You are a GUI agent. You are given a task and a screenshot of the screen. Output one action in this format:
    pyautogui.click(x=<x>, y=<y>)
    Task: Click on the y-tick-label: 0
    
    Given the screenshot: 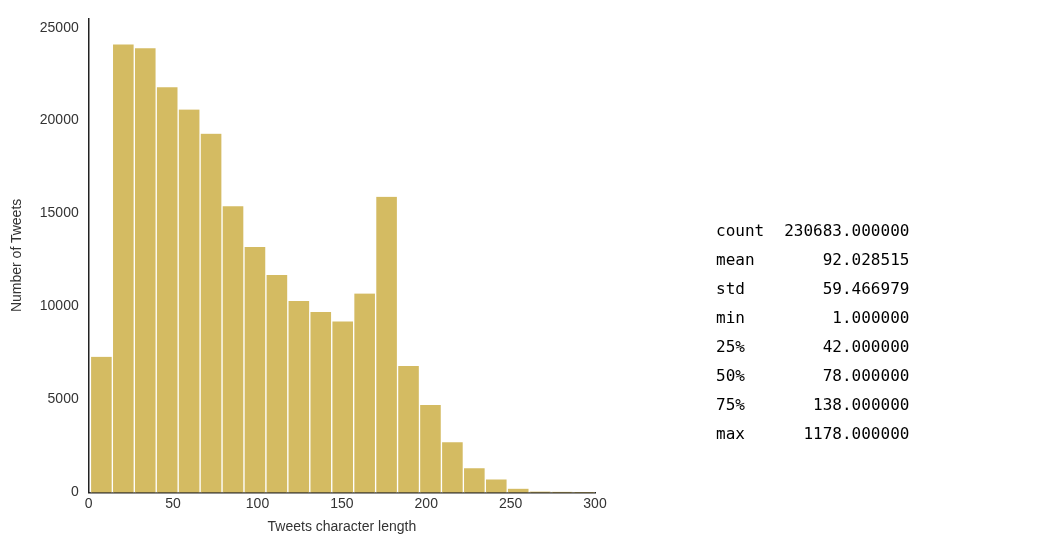 What is the action you would take?
    pyautogui.click(x=74, y=491)
    